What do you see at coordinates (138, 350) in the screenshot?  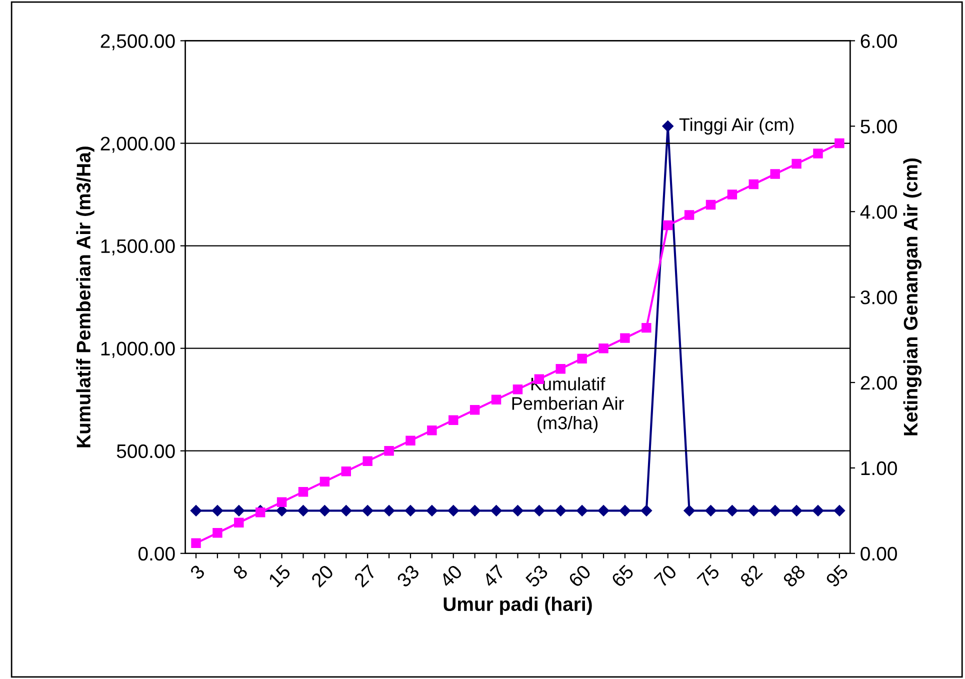 I see `y-tick-label: 1,000.00` at bounding box center [138, 350].